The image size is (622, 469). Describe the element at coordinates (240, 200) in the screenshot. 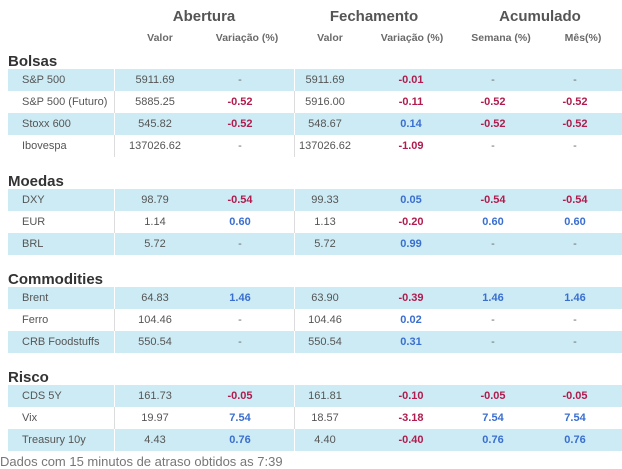

I see `cell-abertura-variacao: -0.54` at that location.